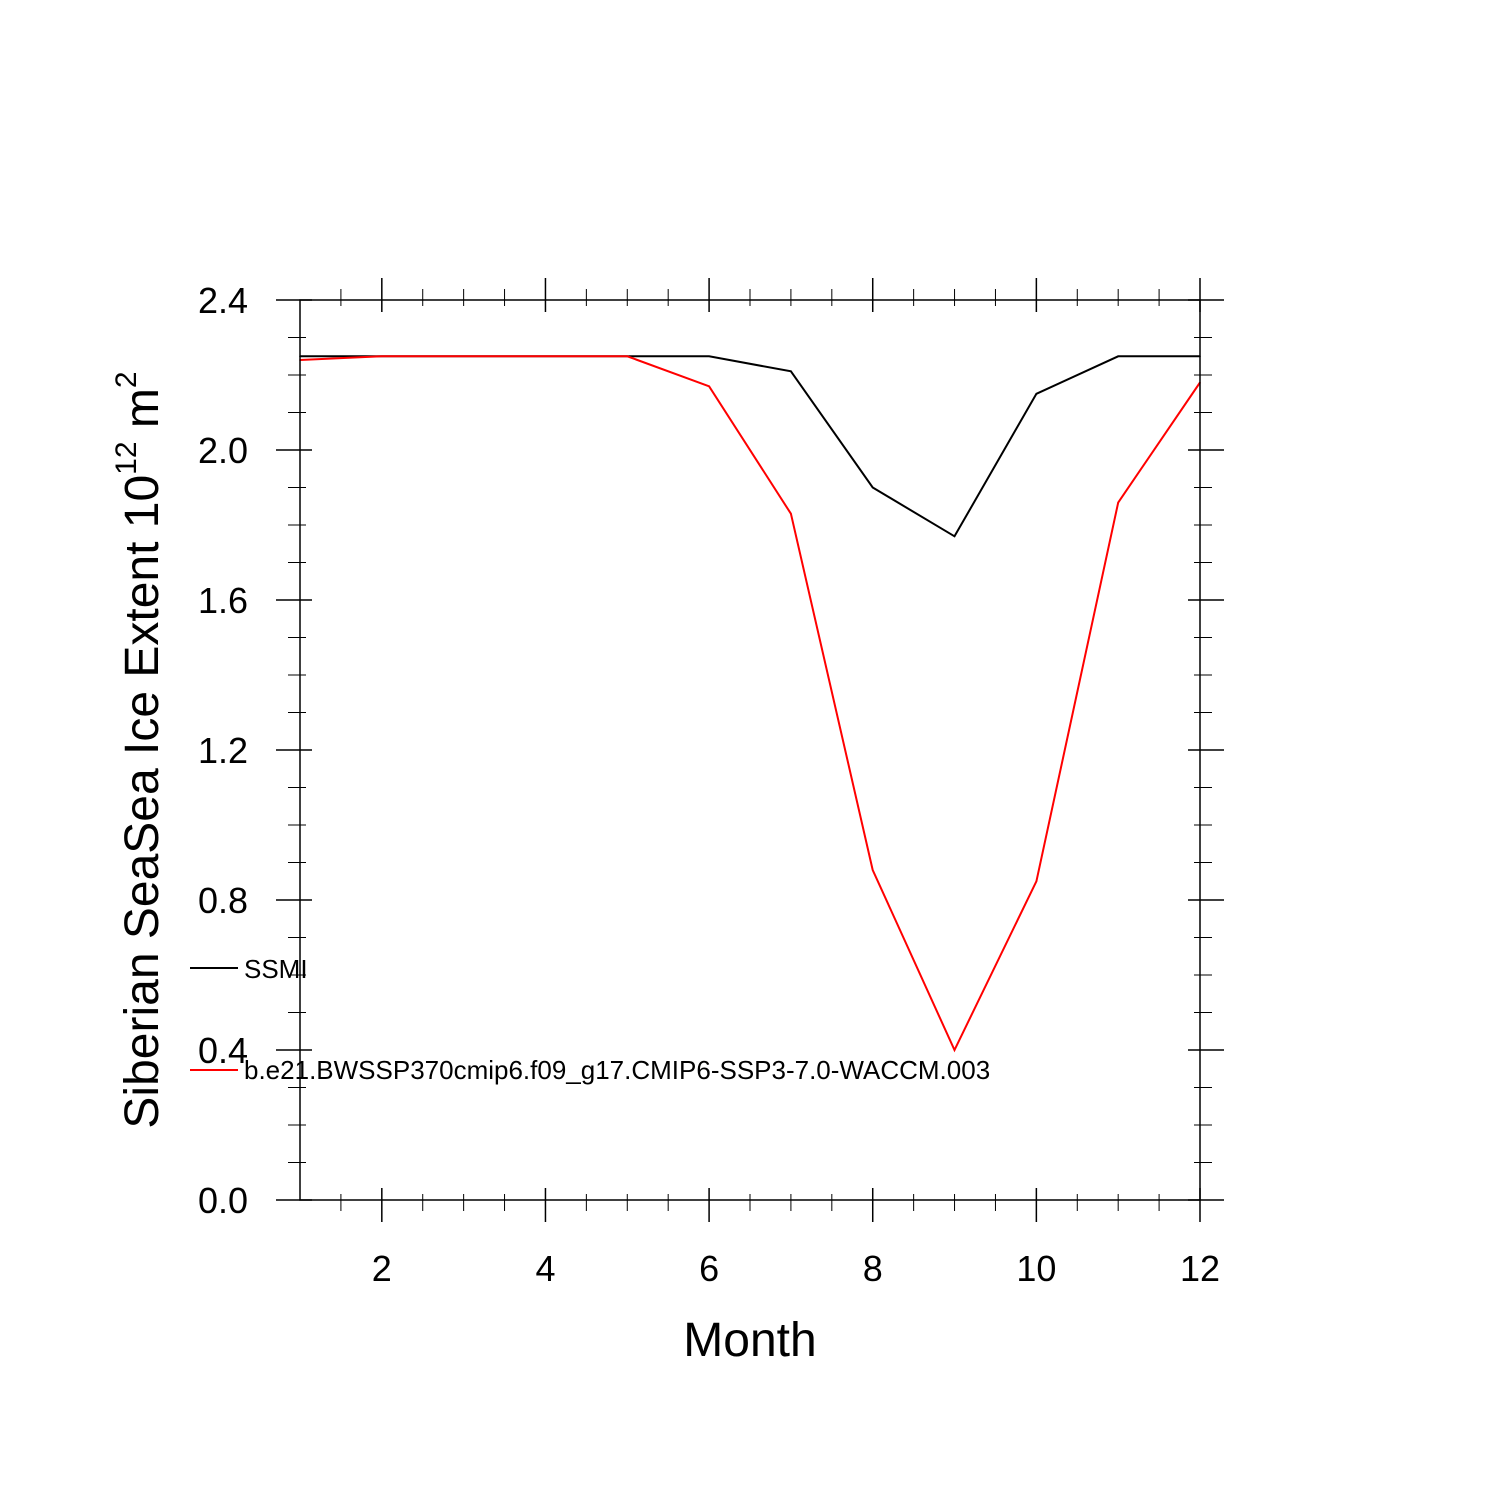  Describe the element at coordinates (709, 1268) in the screenshot. I see `x-tick-label: 6` at that location.